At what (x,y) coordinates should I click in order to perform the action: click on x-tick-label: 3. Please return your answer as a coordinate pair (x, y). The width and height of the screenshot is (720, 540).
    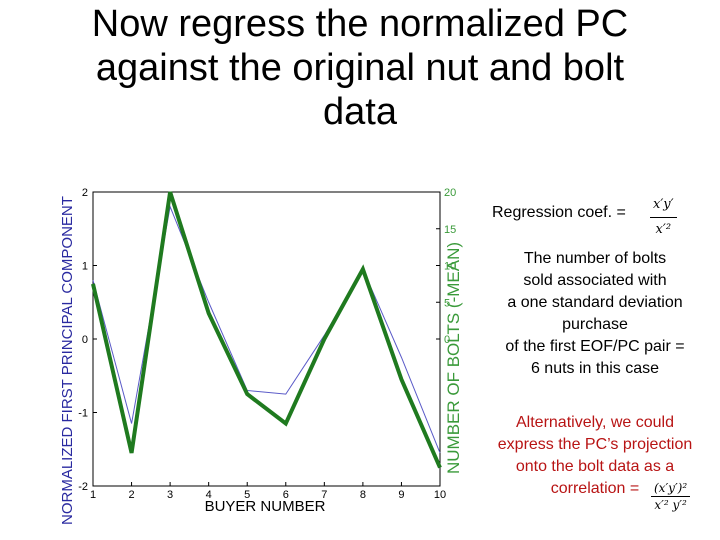
    Looking at the image, I should click on (170, 495).